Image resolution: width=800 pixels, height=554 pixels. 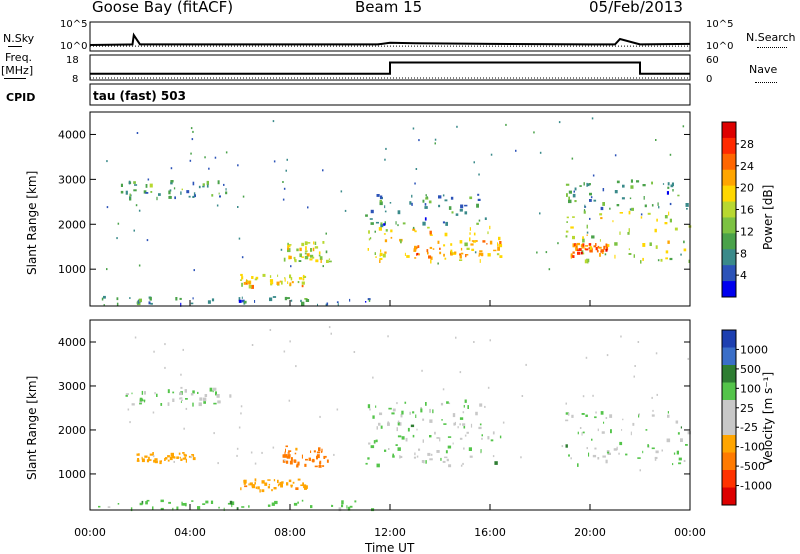 I want to click on range-tick-label: 1000, so click(x=72, y=269).